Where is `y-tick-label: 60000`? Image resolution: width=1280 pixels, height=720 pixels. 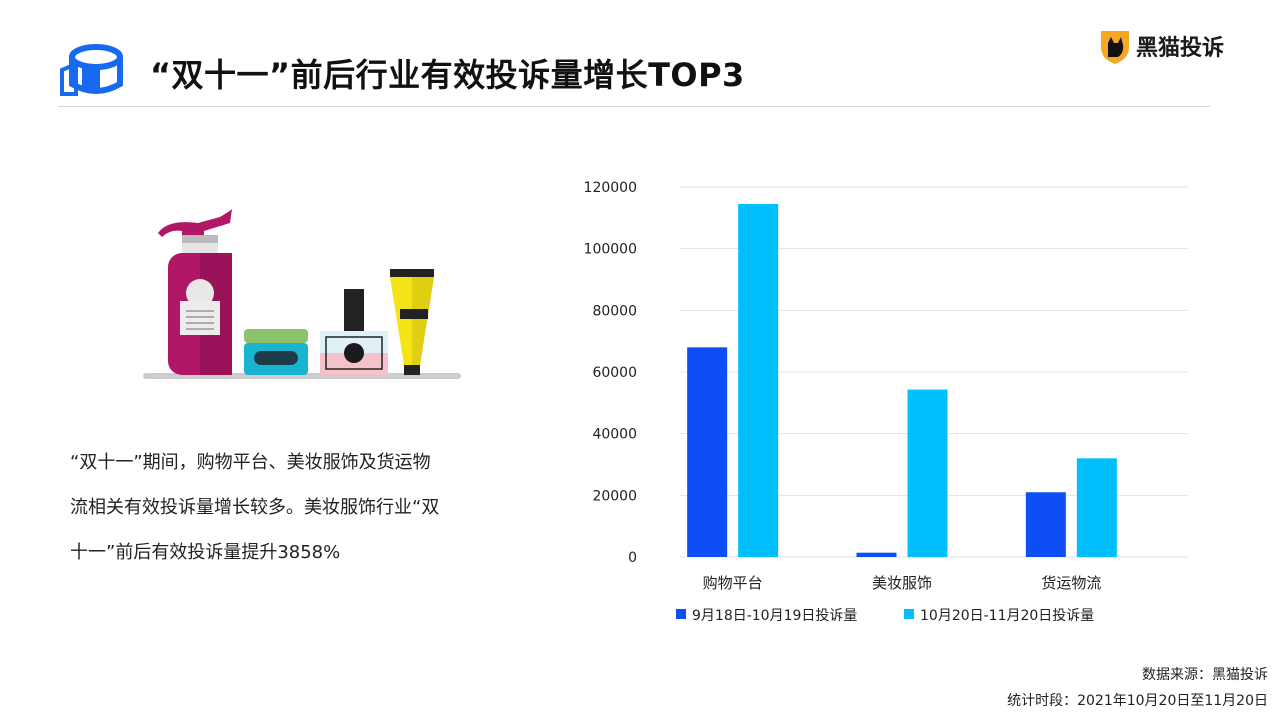
y-tick-label: 60000 is located at coordinates (614, 373).